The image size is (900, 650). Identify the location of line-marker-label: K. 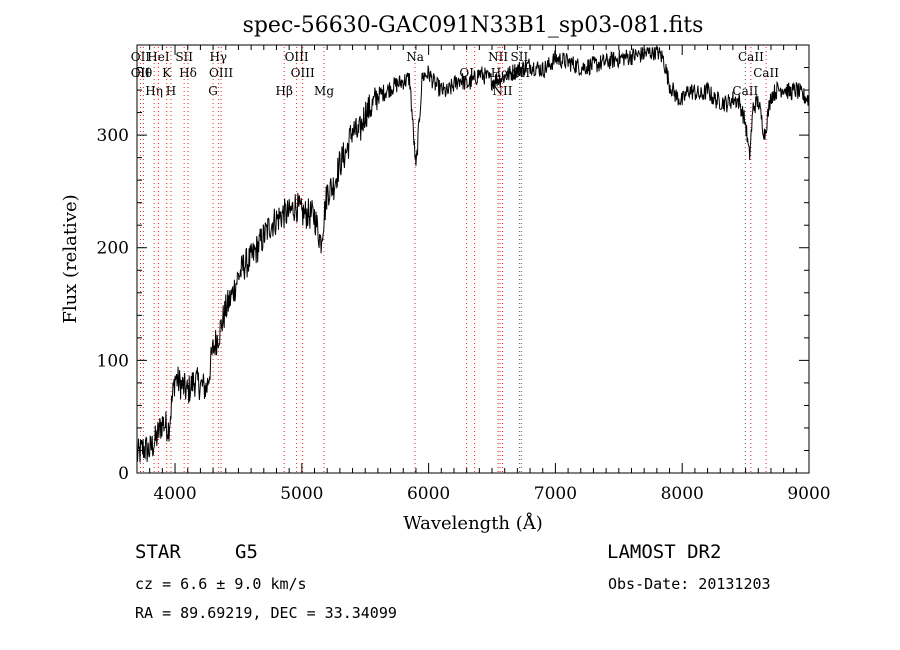
(167, 73).